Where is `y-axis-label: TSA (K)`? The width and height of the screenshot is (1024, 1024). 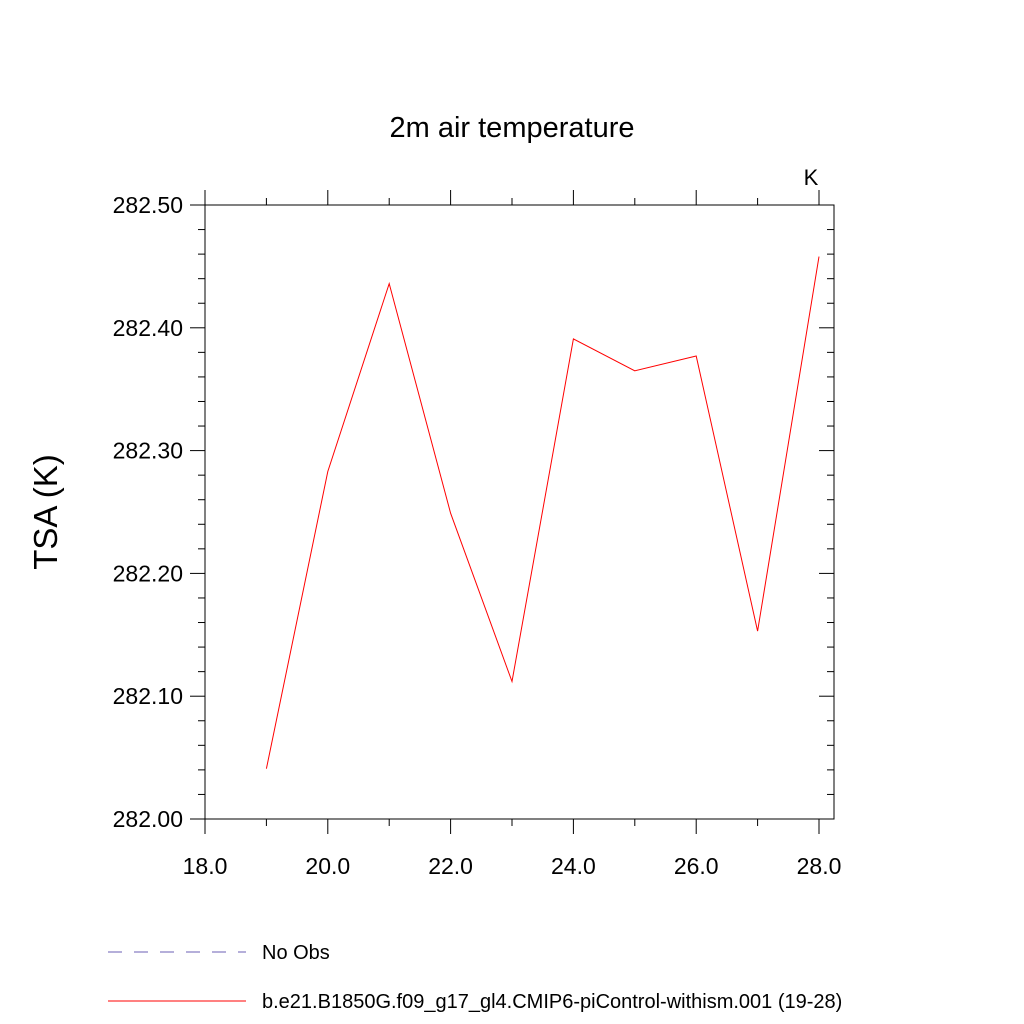 y-axis-label: TSA (K) is located at coordinates (45, 512).